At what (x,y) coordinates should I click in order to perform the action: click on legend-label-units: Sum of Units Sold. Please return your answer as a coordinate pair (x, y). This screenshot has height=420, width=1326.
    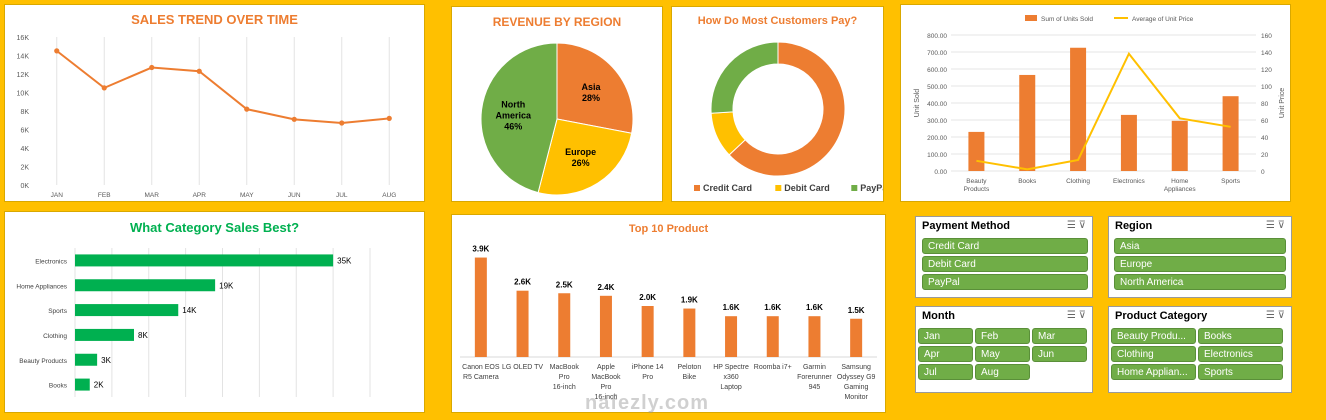
    Looking at the image, I should click on (1067, 19).